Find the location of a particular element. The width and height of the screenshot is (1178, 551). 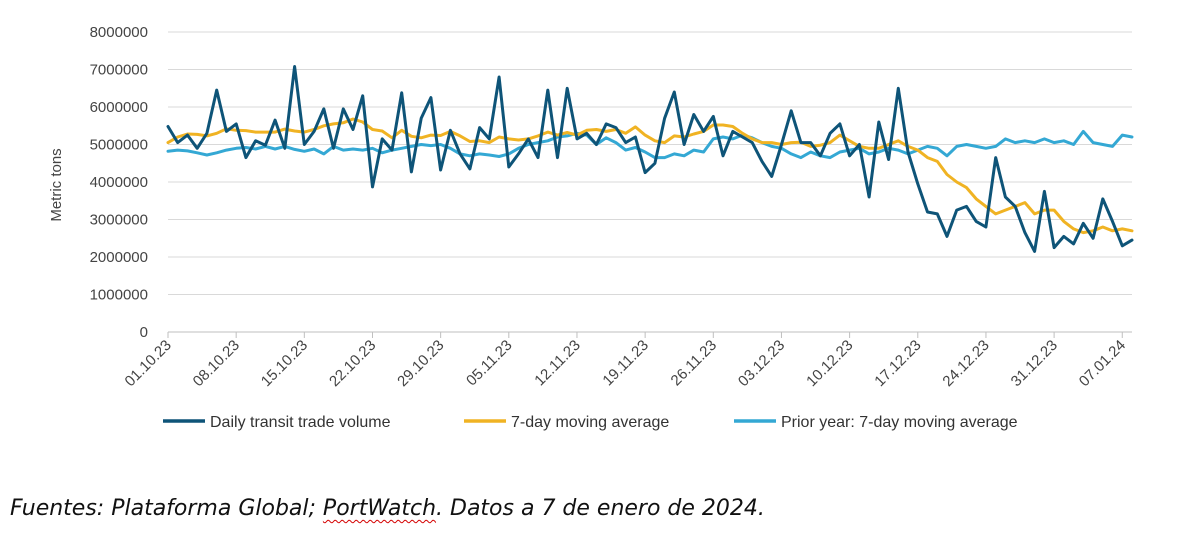

x-tick-label: 10.12.23 is located at coordinates (829, 363).